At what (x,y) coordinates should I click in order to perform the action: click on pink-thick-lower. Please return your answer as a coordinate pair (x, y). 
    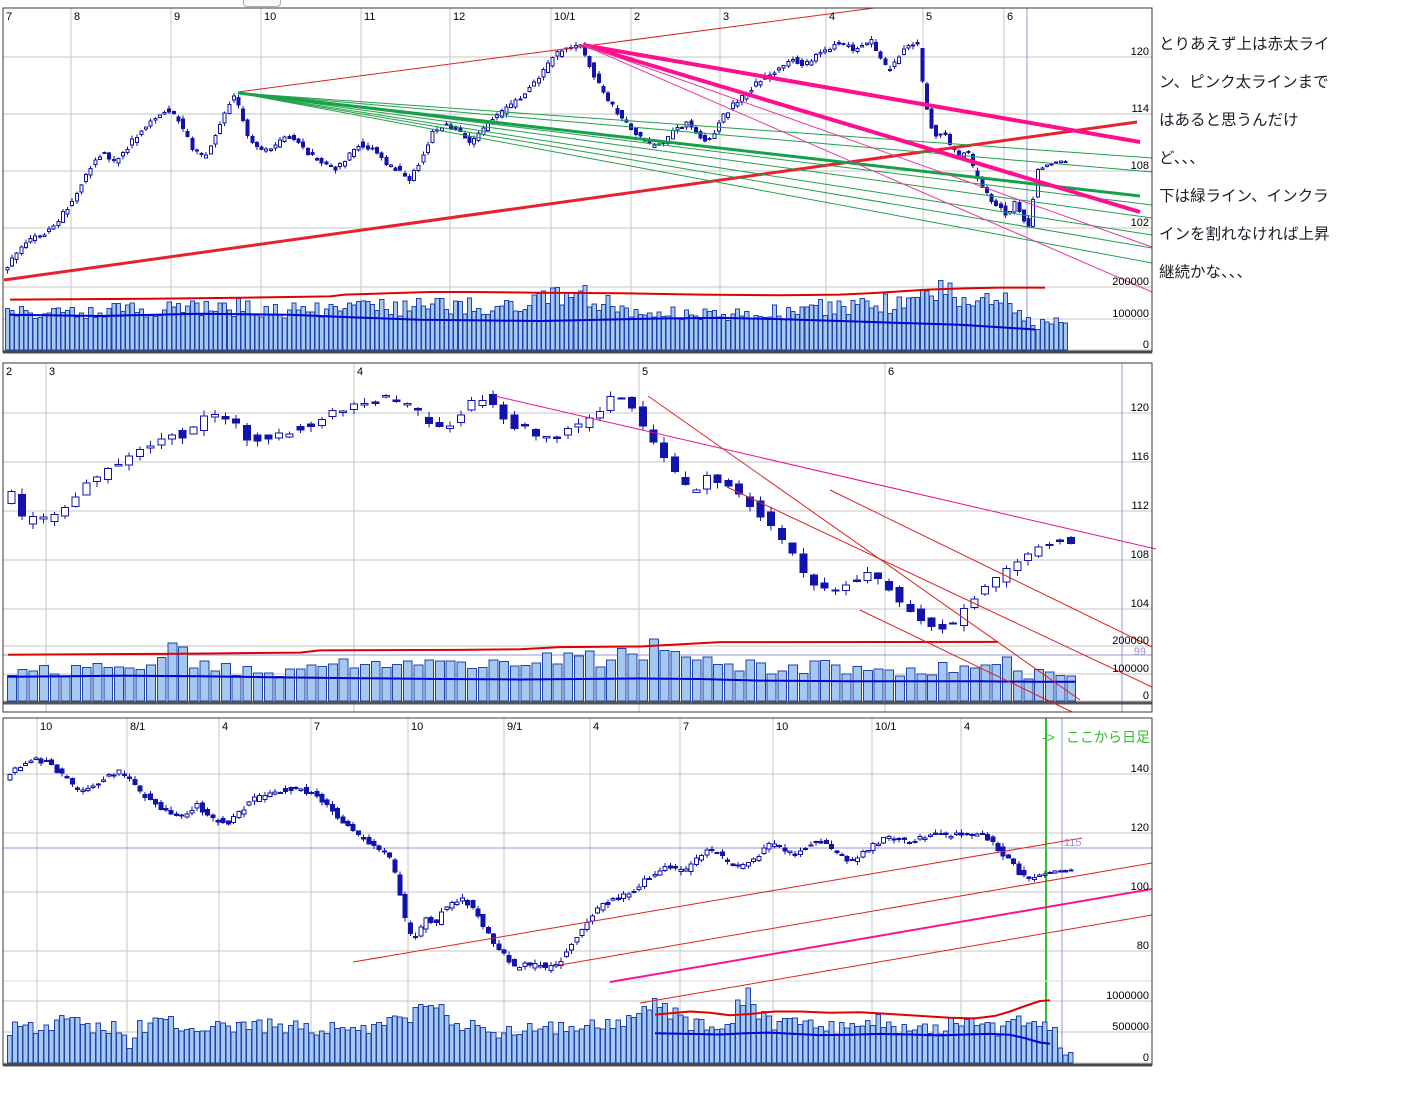
    Looking at the image, I should click on (861, 128).